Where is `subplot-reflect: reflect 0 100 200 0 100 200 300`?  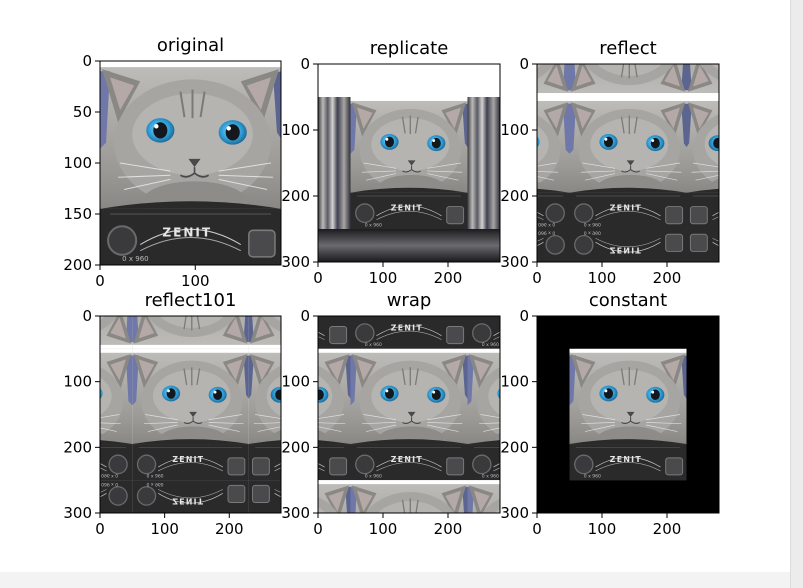
subplot-reflect: reflect 0 100 200 0 100 200 300 is located at coordinates (610, 162).